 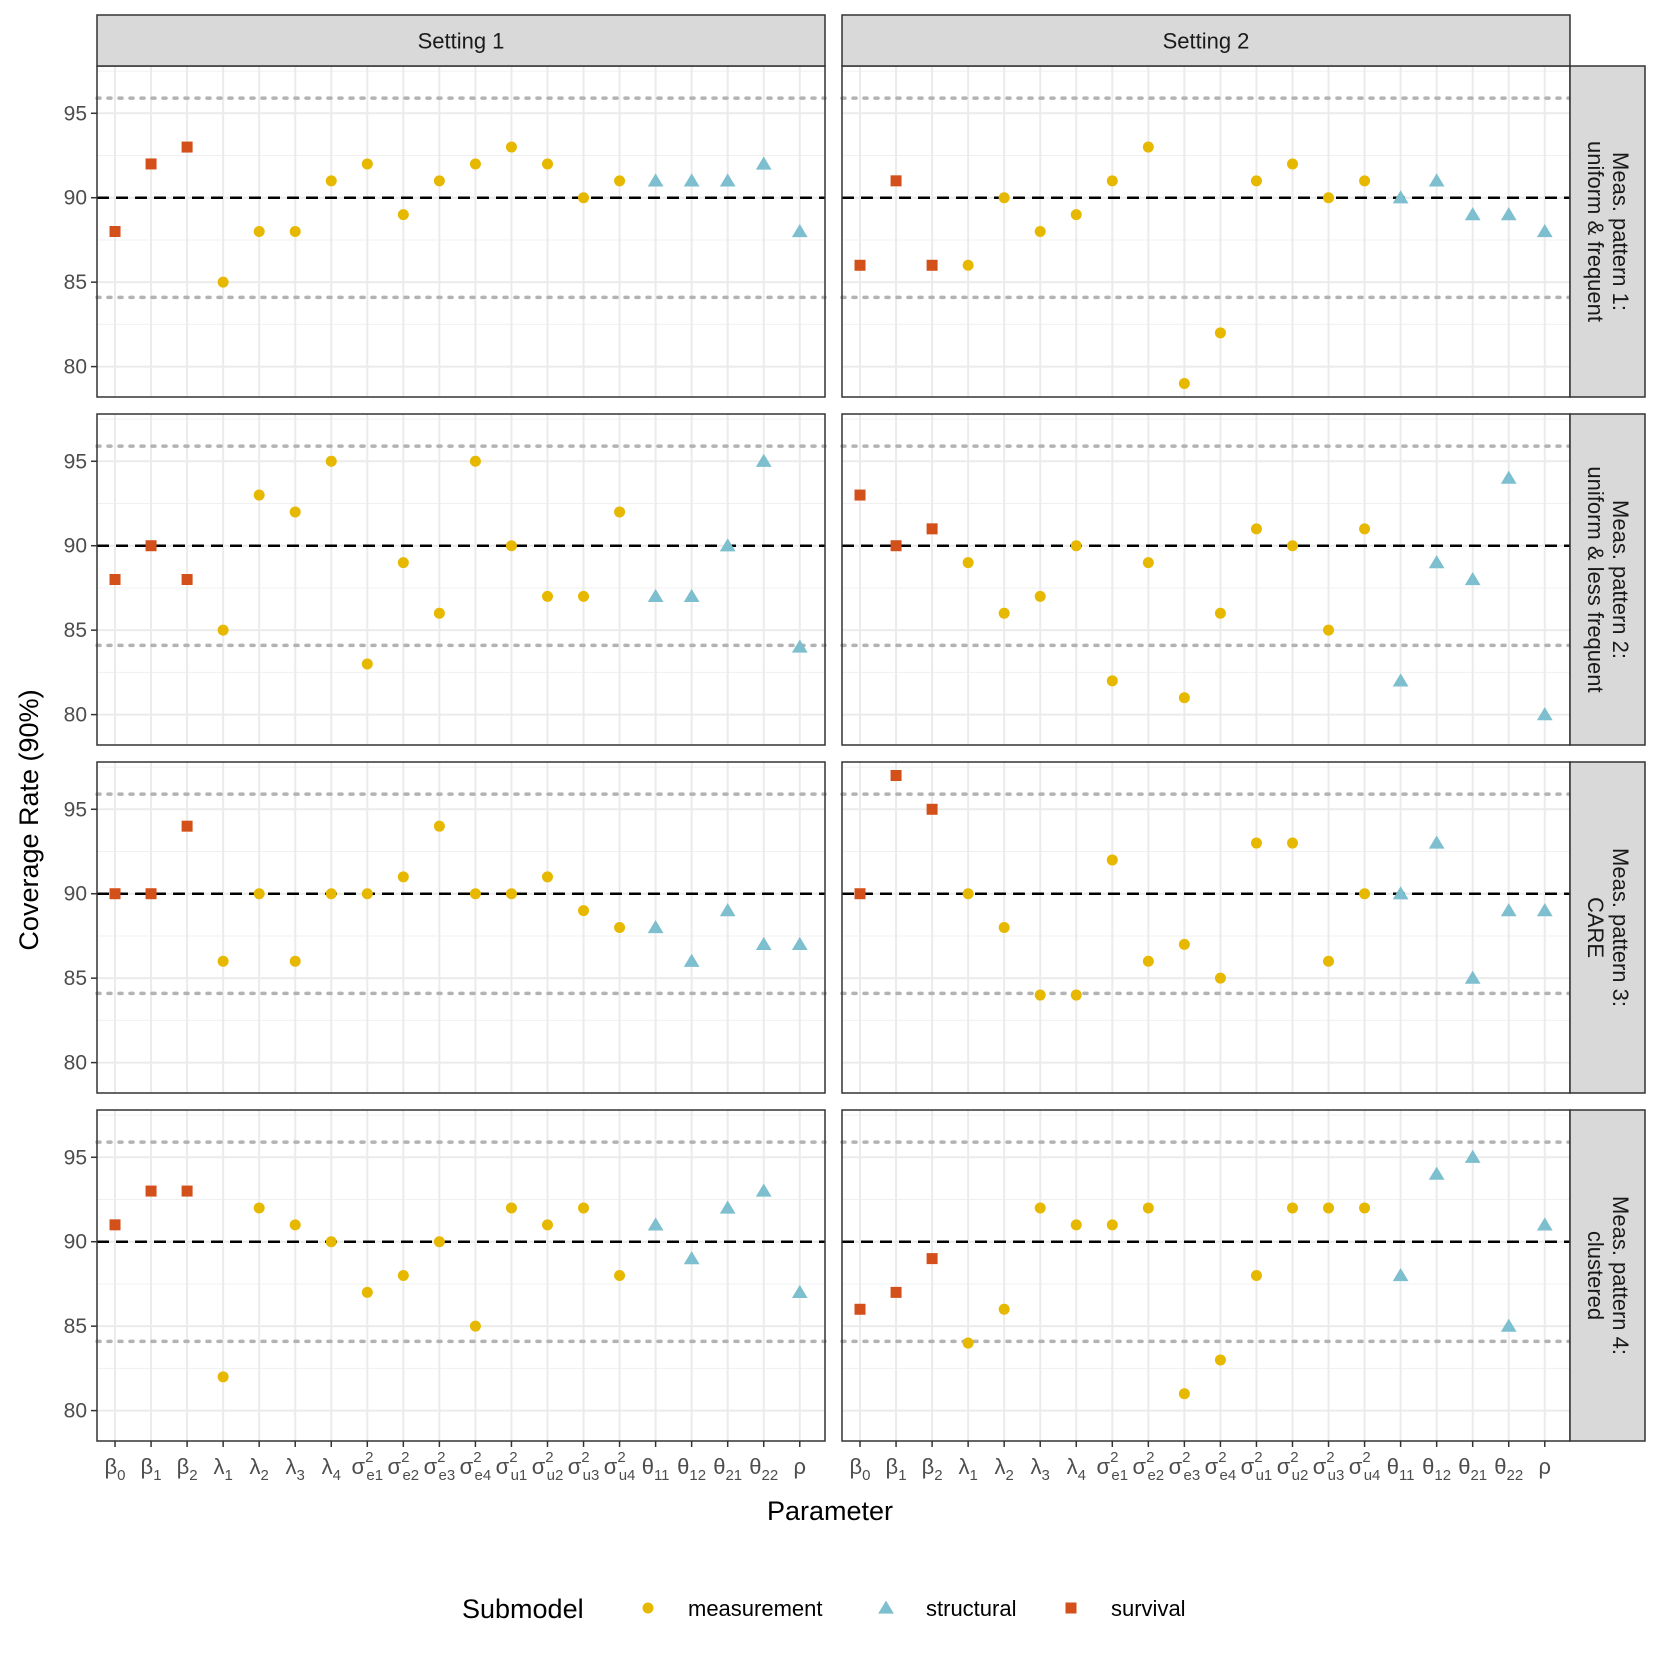 What do you see at coordinates (1112, 1466) in the screenshot?
I see `x-tick-label: σ2 e1` at bounding box center [1112, 1466].